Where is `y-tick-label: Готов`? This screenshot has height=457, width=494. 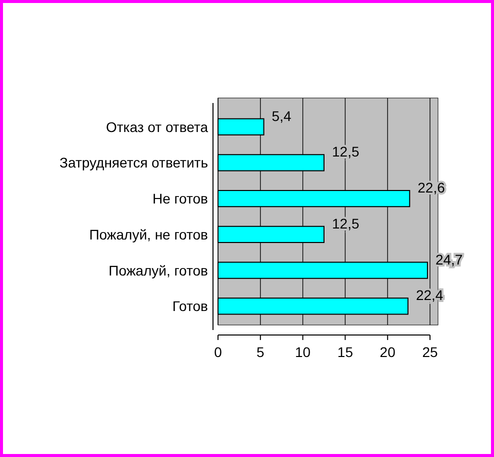 y-tick-label: Готов is located at coordinates (190, 306).